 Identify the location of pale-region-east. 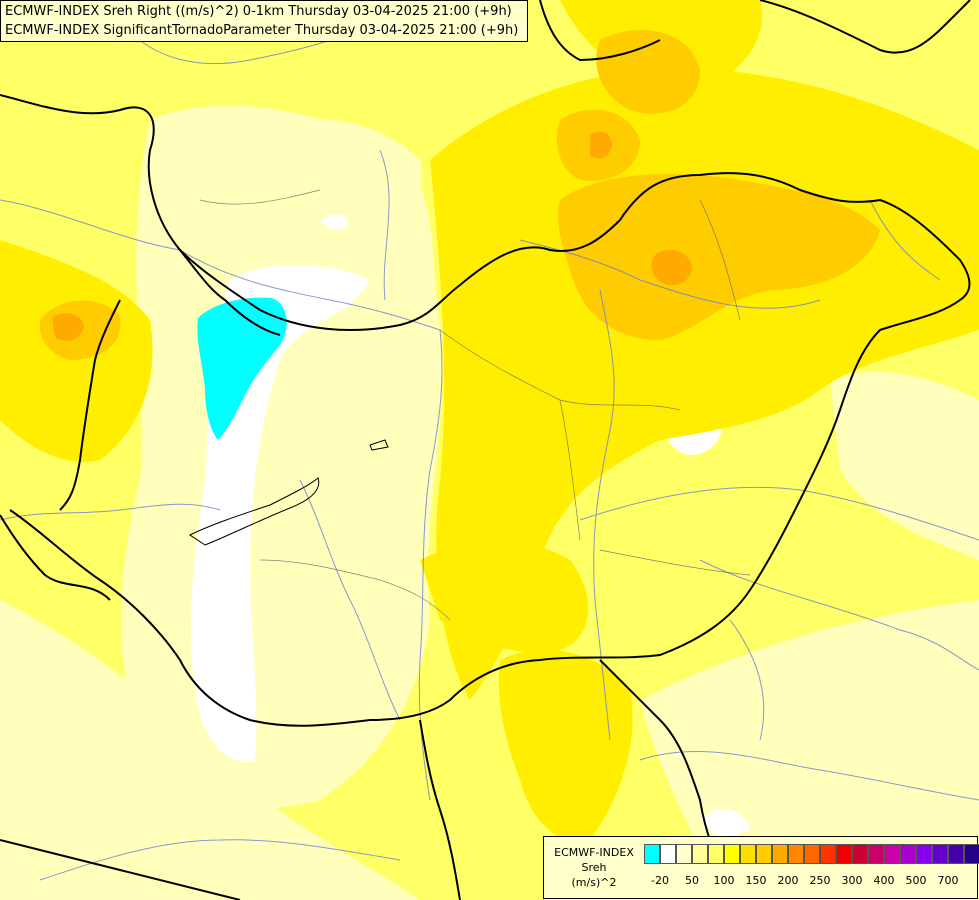
(904, 465).